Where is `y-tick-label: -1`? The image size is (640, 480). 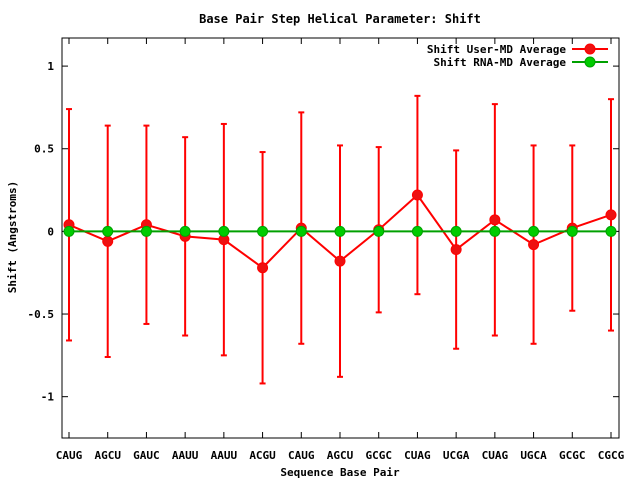 y-tick-label: -1 is located at coordinates (48, 397).